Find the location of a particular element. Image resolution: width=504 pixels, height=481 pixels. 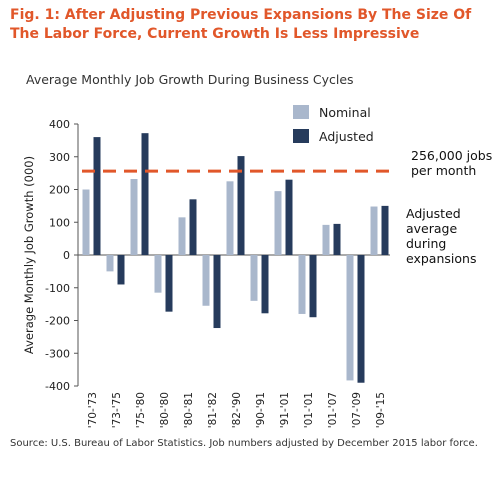

reference-line-description: Adjusted average during expansions is located at coordinates (441, 236).